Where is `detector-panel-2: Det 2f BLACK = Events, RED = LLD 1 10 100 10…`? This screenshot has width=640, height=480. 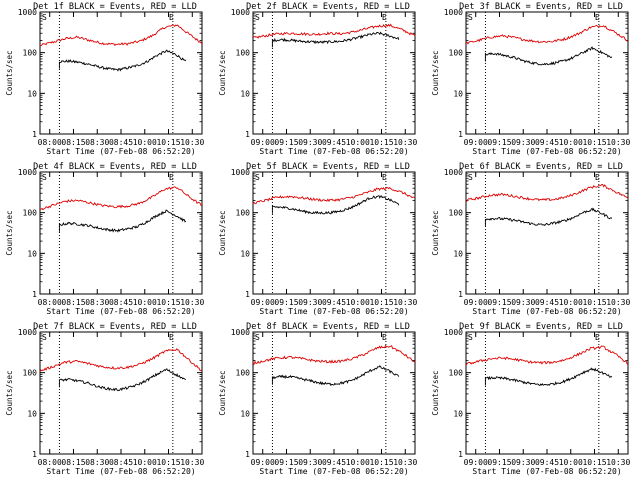
detector-panel-2: Det 2f BLACK = Events, RED = LLD 1 10 100 10… is located at coordinates (317, 79).